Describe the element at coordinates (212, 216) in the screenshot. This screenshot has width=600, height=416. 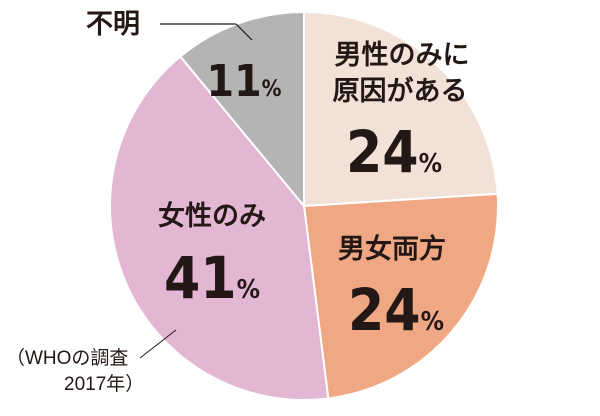
I see `slice-female-label: 女性のみ` at that location.